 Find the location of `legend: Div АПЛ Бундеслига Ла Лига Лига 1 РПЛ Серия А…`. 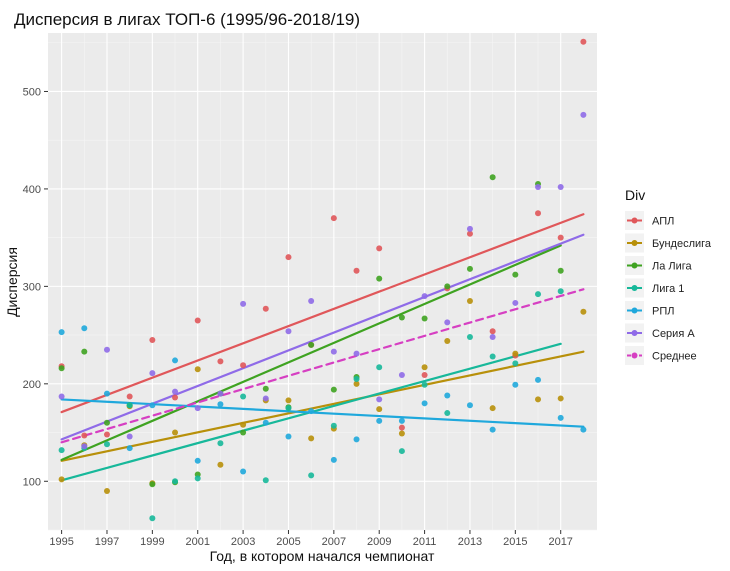

legend: Div АПЛ Бундеслига Ла Лига Лига 1 РПЛ Серия А… is located at coordinates (668, 276).